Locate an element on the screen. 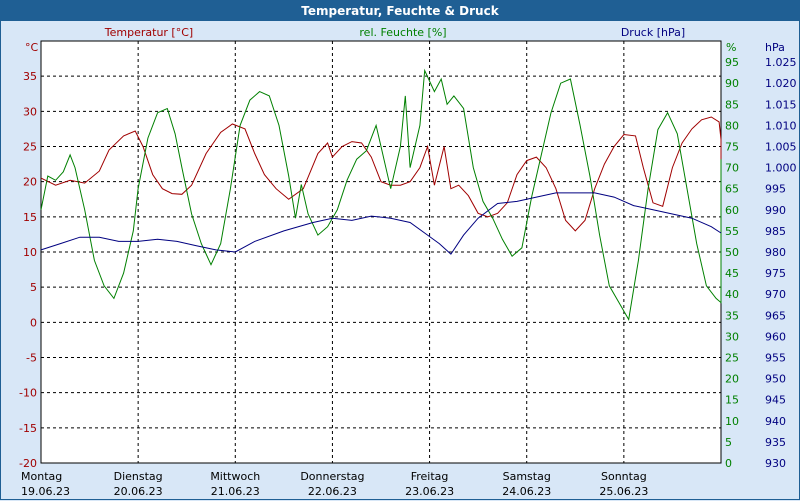 This screenshot has height=501, width=800. x-tick-day-label: Dienstag is located at coordinates (138, 476).